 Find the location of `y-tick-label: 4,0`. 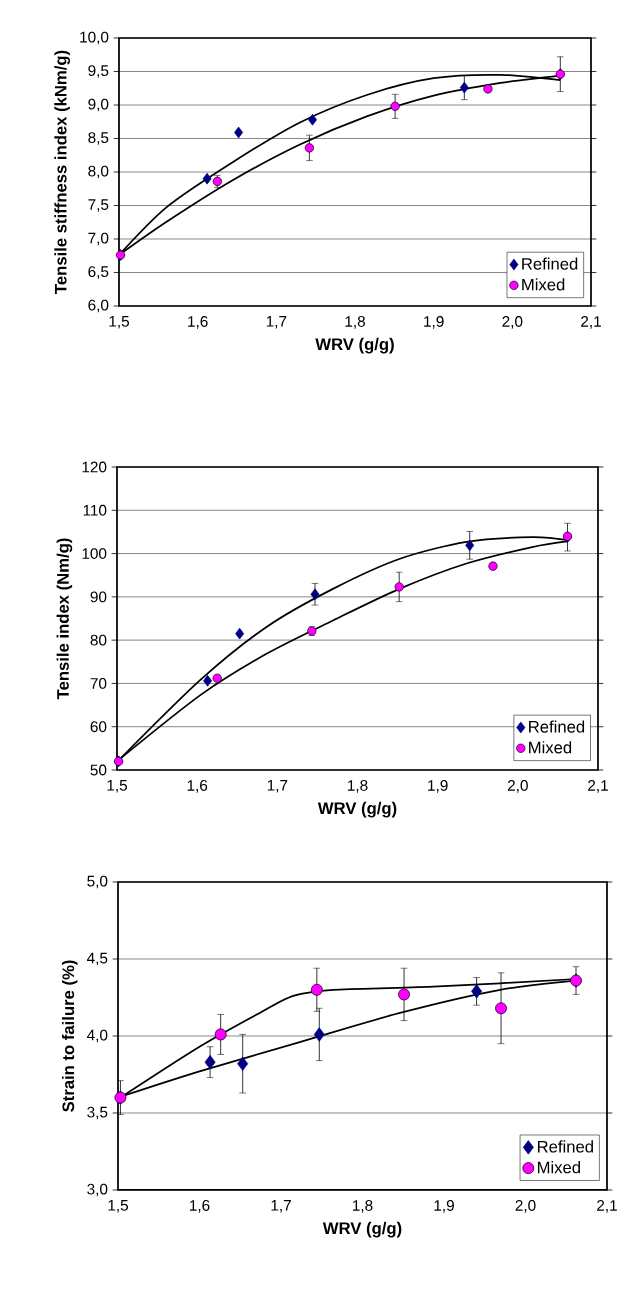

y-tick-label: 4,0 is located at coordinates (97, 1036).